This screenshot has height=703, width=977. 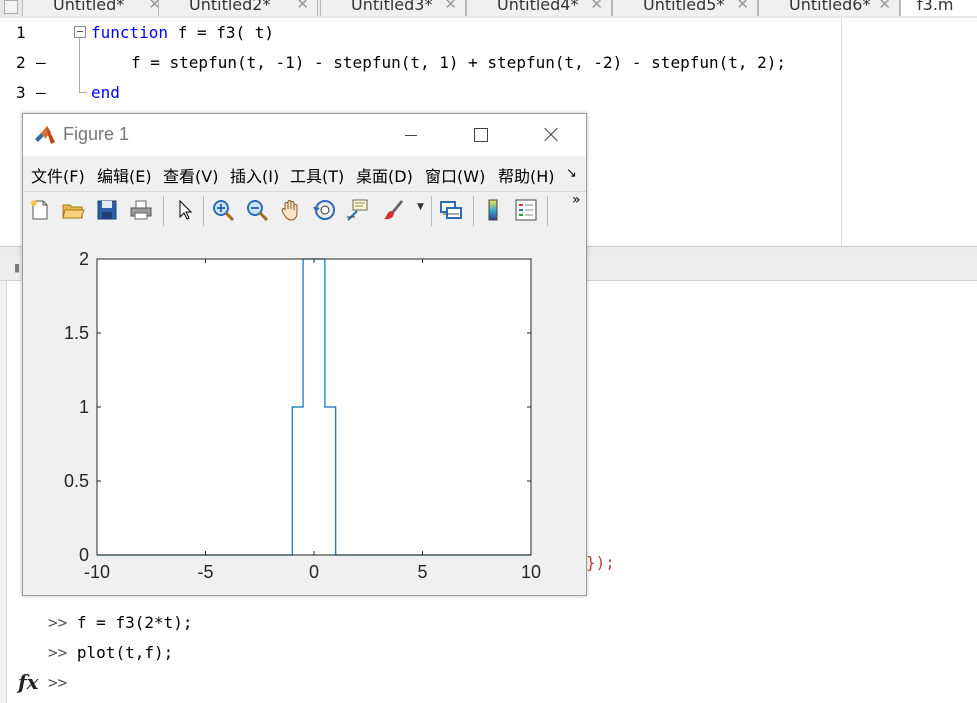 I want to click on line-number: 2, so click(x=21, y=62).